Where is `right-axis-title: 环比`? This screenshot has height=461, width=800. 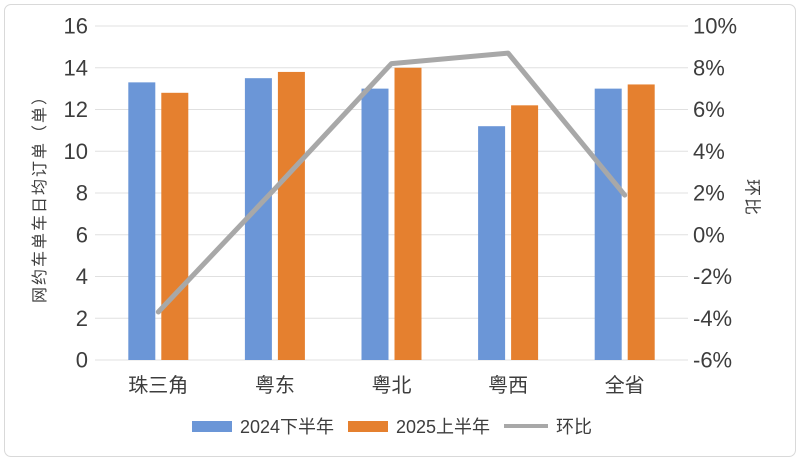 right-axis-title: 环比 is located at coordinates (752, 198).